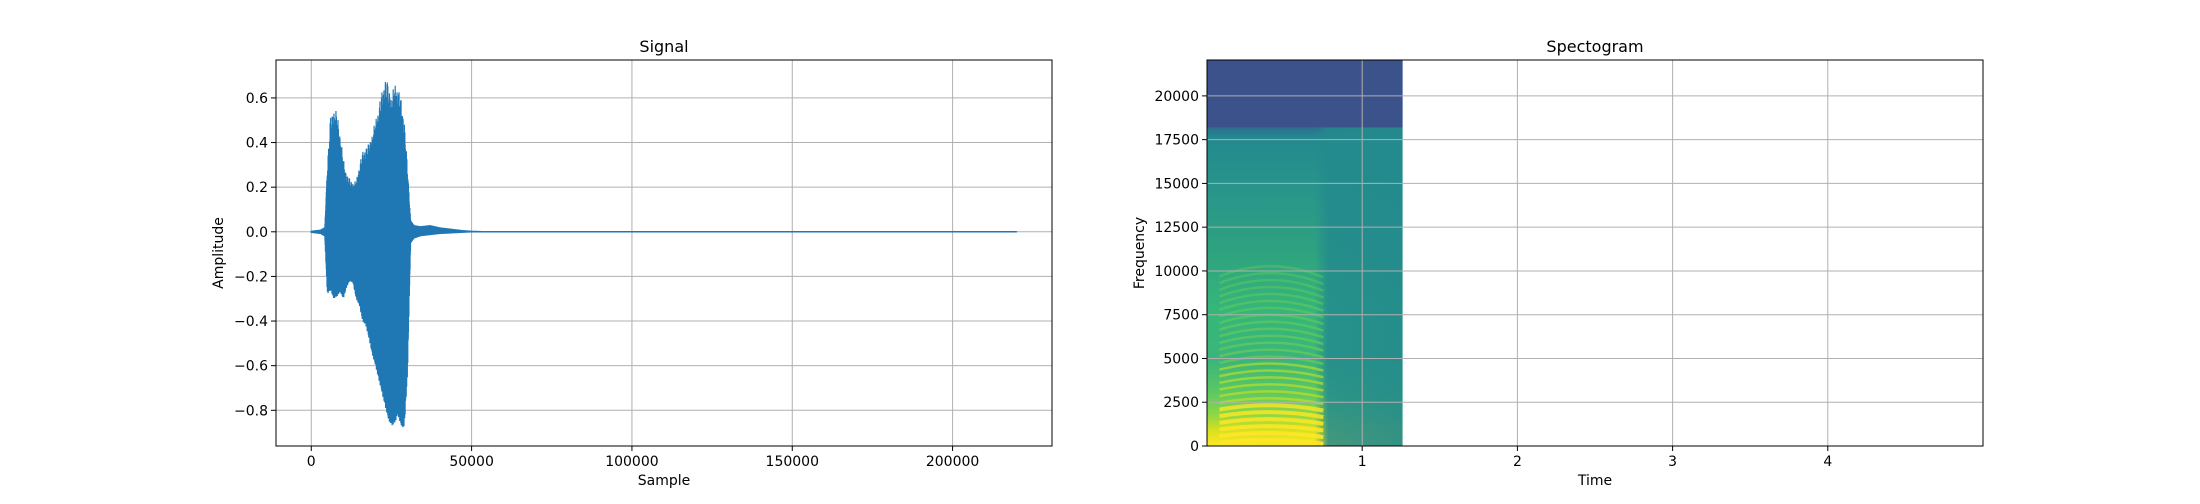 This screenshot has height=504, width=2200. What do you see at coordinates (1176, 97) in the screenshot?
I see `spectrogram-ytick-label: 20000` at bounding box center [1176, 97].